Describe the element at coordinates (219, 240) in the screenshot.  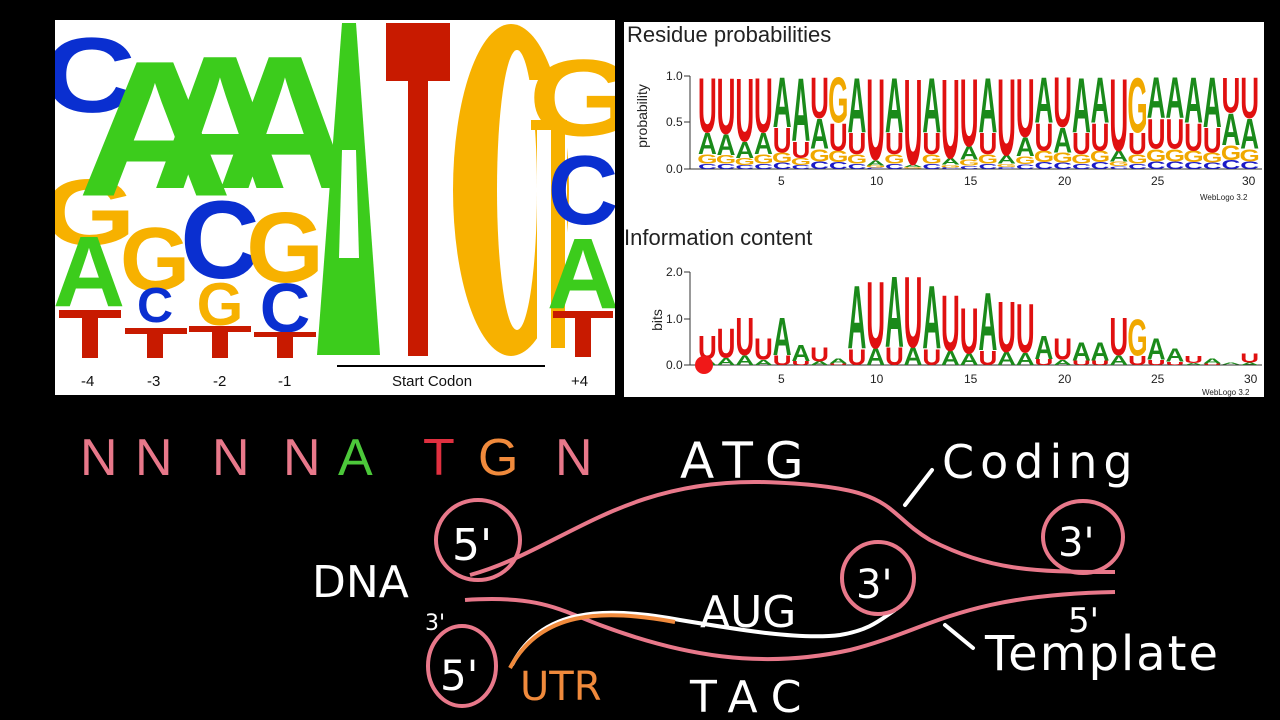
I see `svg-text: C` at that location.